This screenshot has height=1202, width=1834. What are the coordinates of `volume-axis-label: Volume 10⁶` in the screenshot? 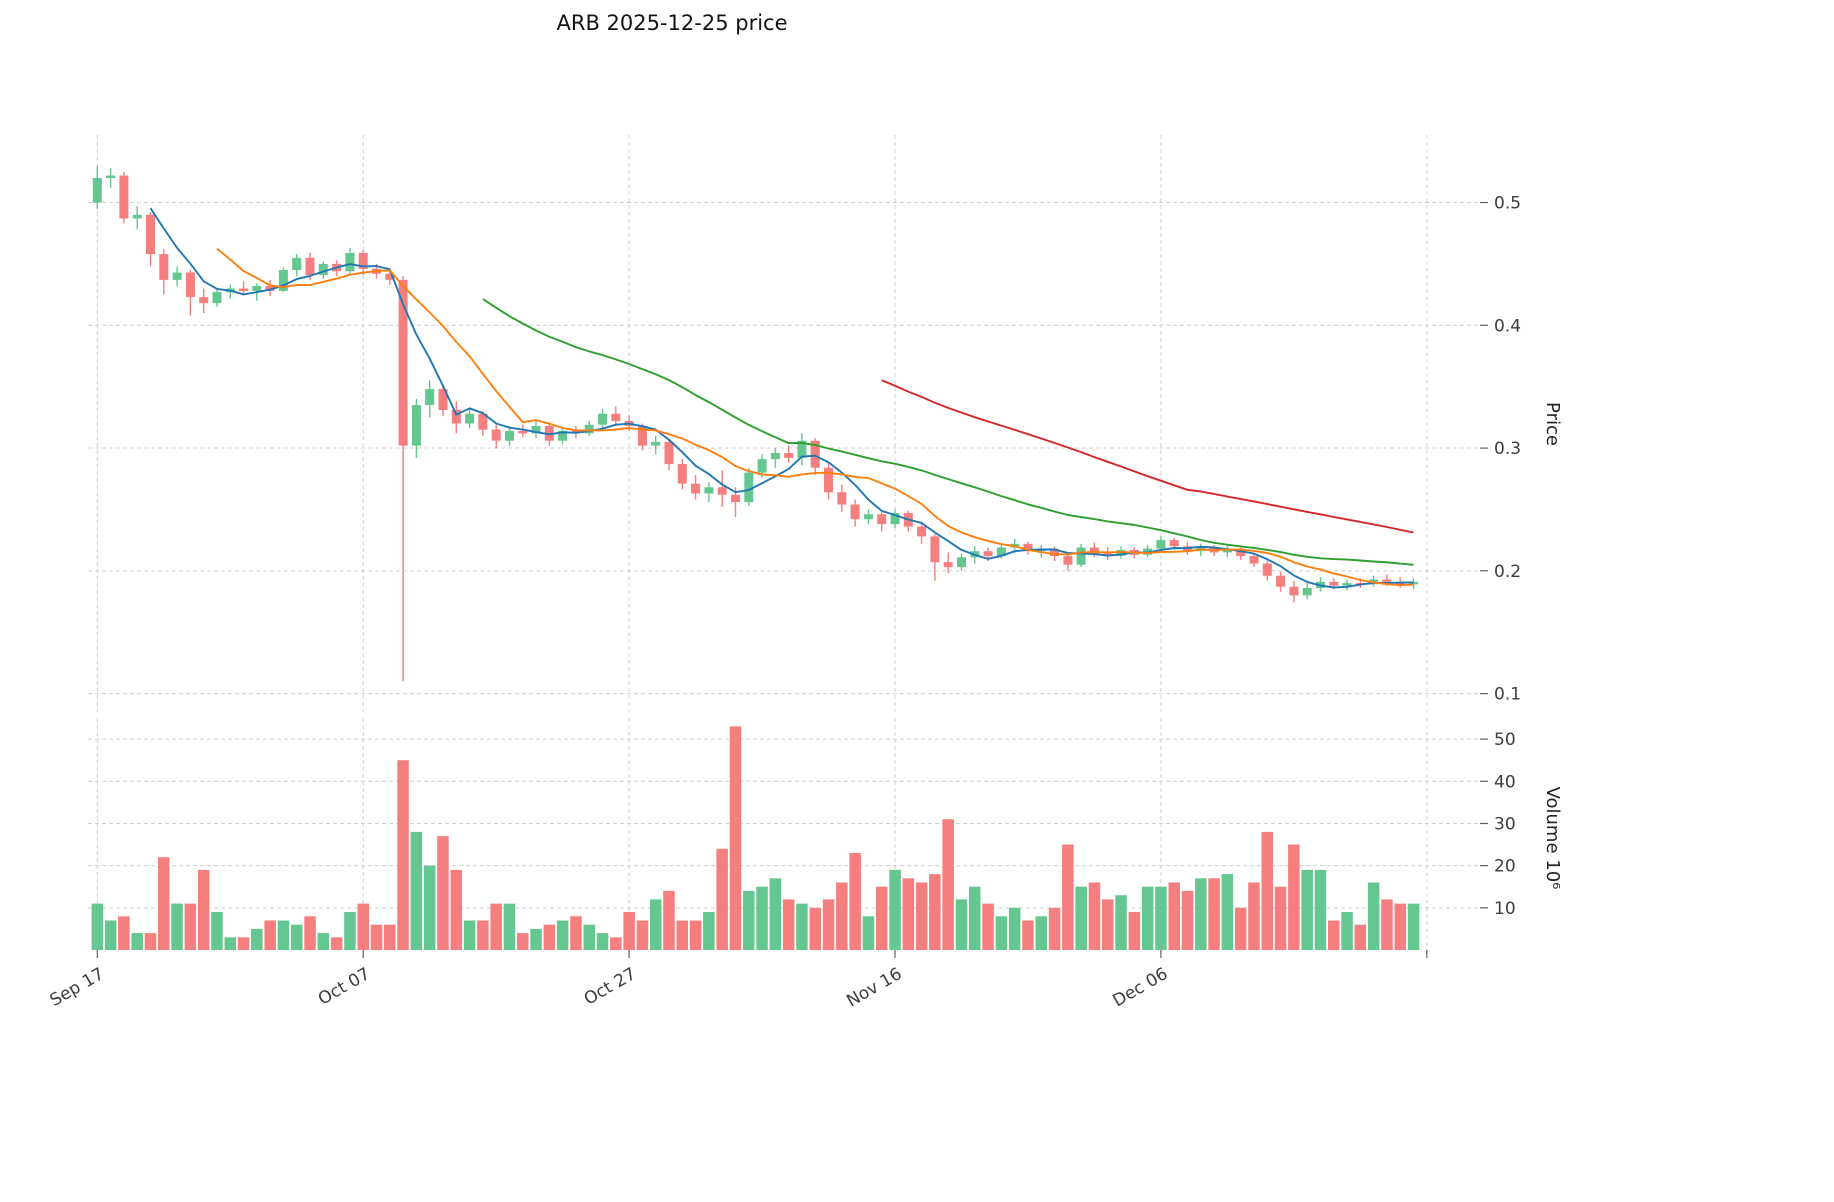 It's located at (1552, 838).